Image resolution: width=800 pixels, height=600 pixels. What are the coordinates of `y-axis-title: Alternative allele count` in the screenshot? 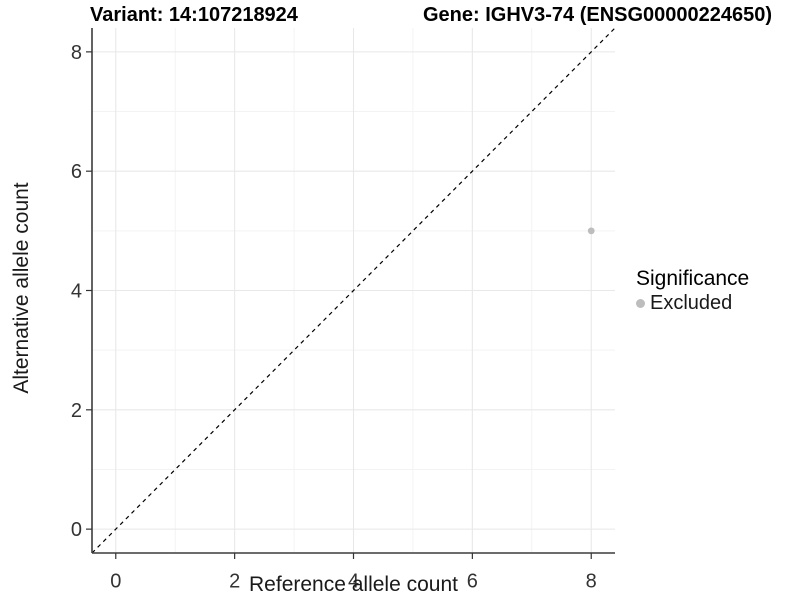 It's located at (21, 288).